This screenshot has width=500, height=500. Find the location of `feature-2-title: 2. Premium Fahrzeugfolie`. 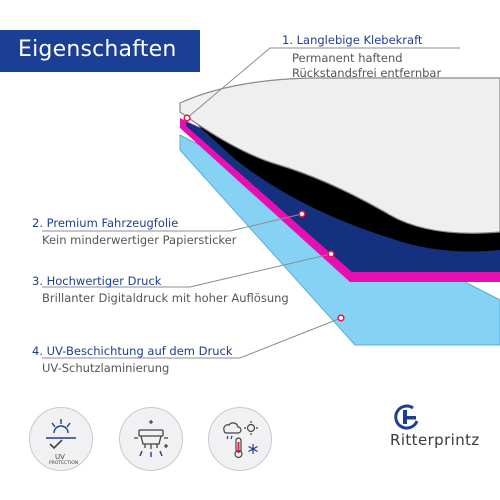

feature-2-title: 2. Premium Fahrzeugfolie is located at coordinates (105, 223).